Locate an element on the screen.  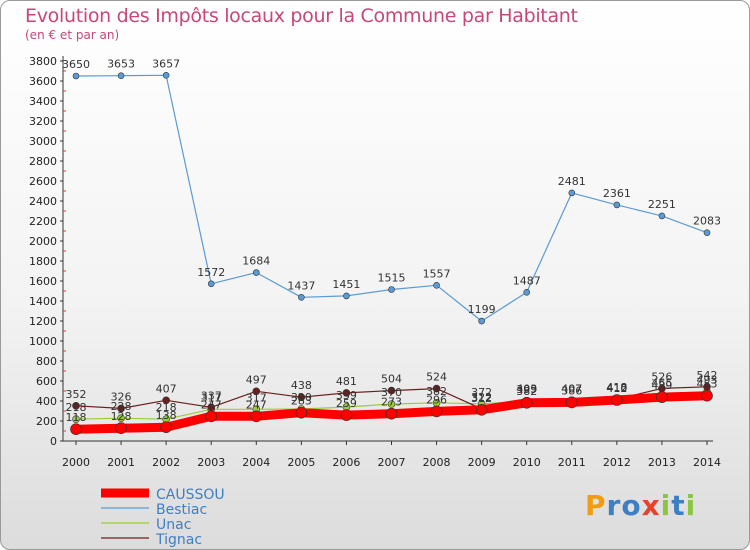
data-label-caussou: 259 is located at coordinates (346, 403).